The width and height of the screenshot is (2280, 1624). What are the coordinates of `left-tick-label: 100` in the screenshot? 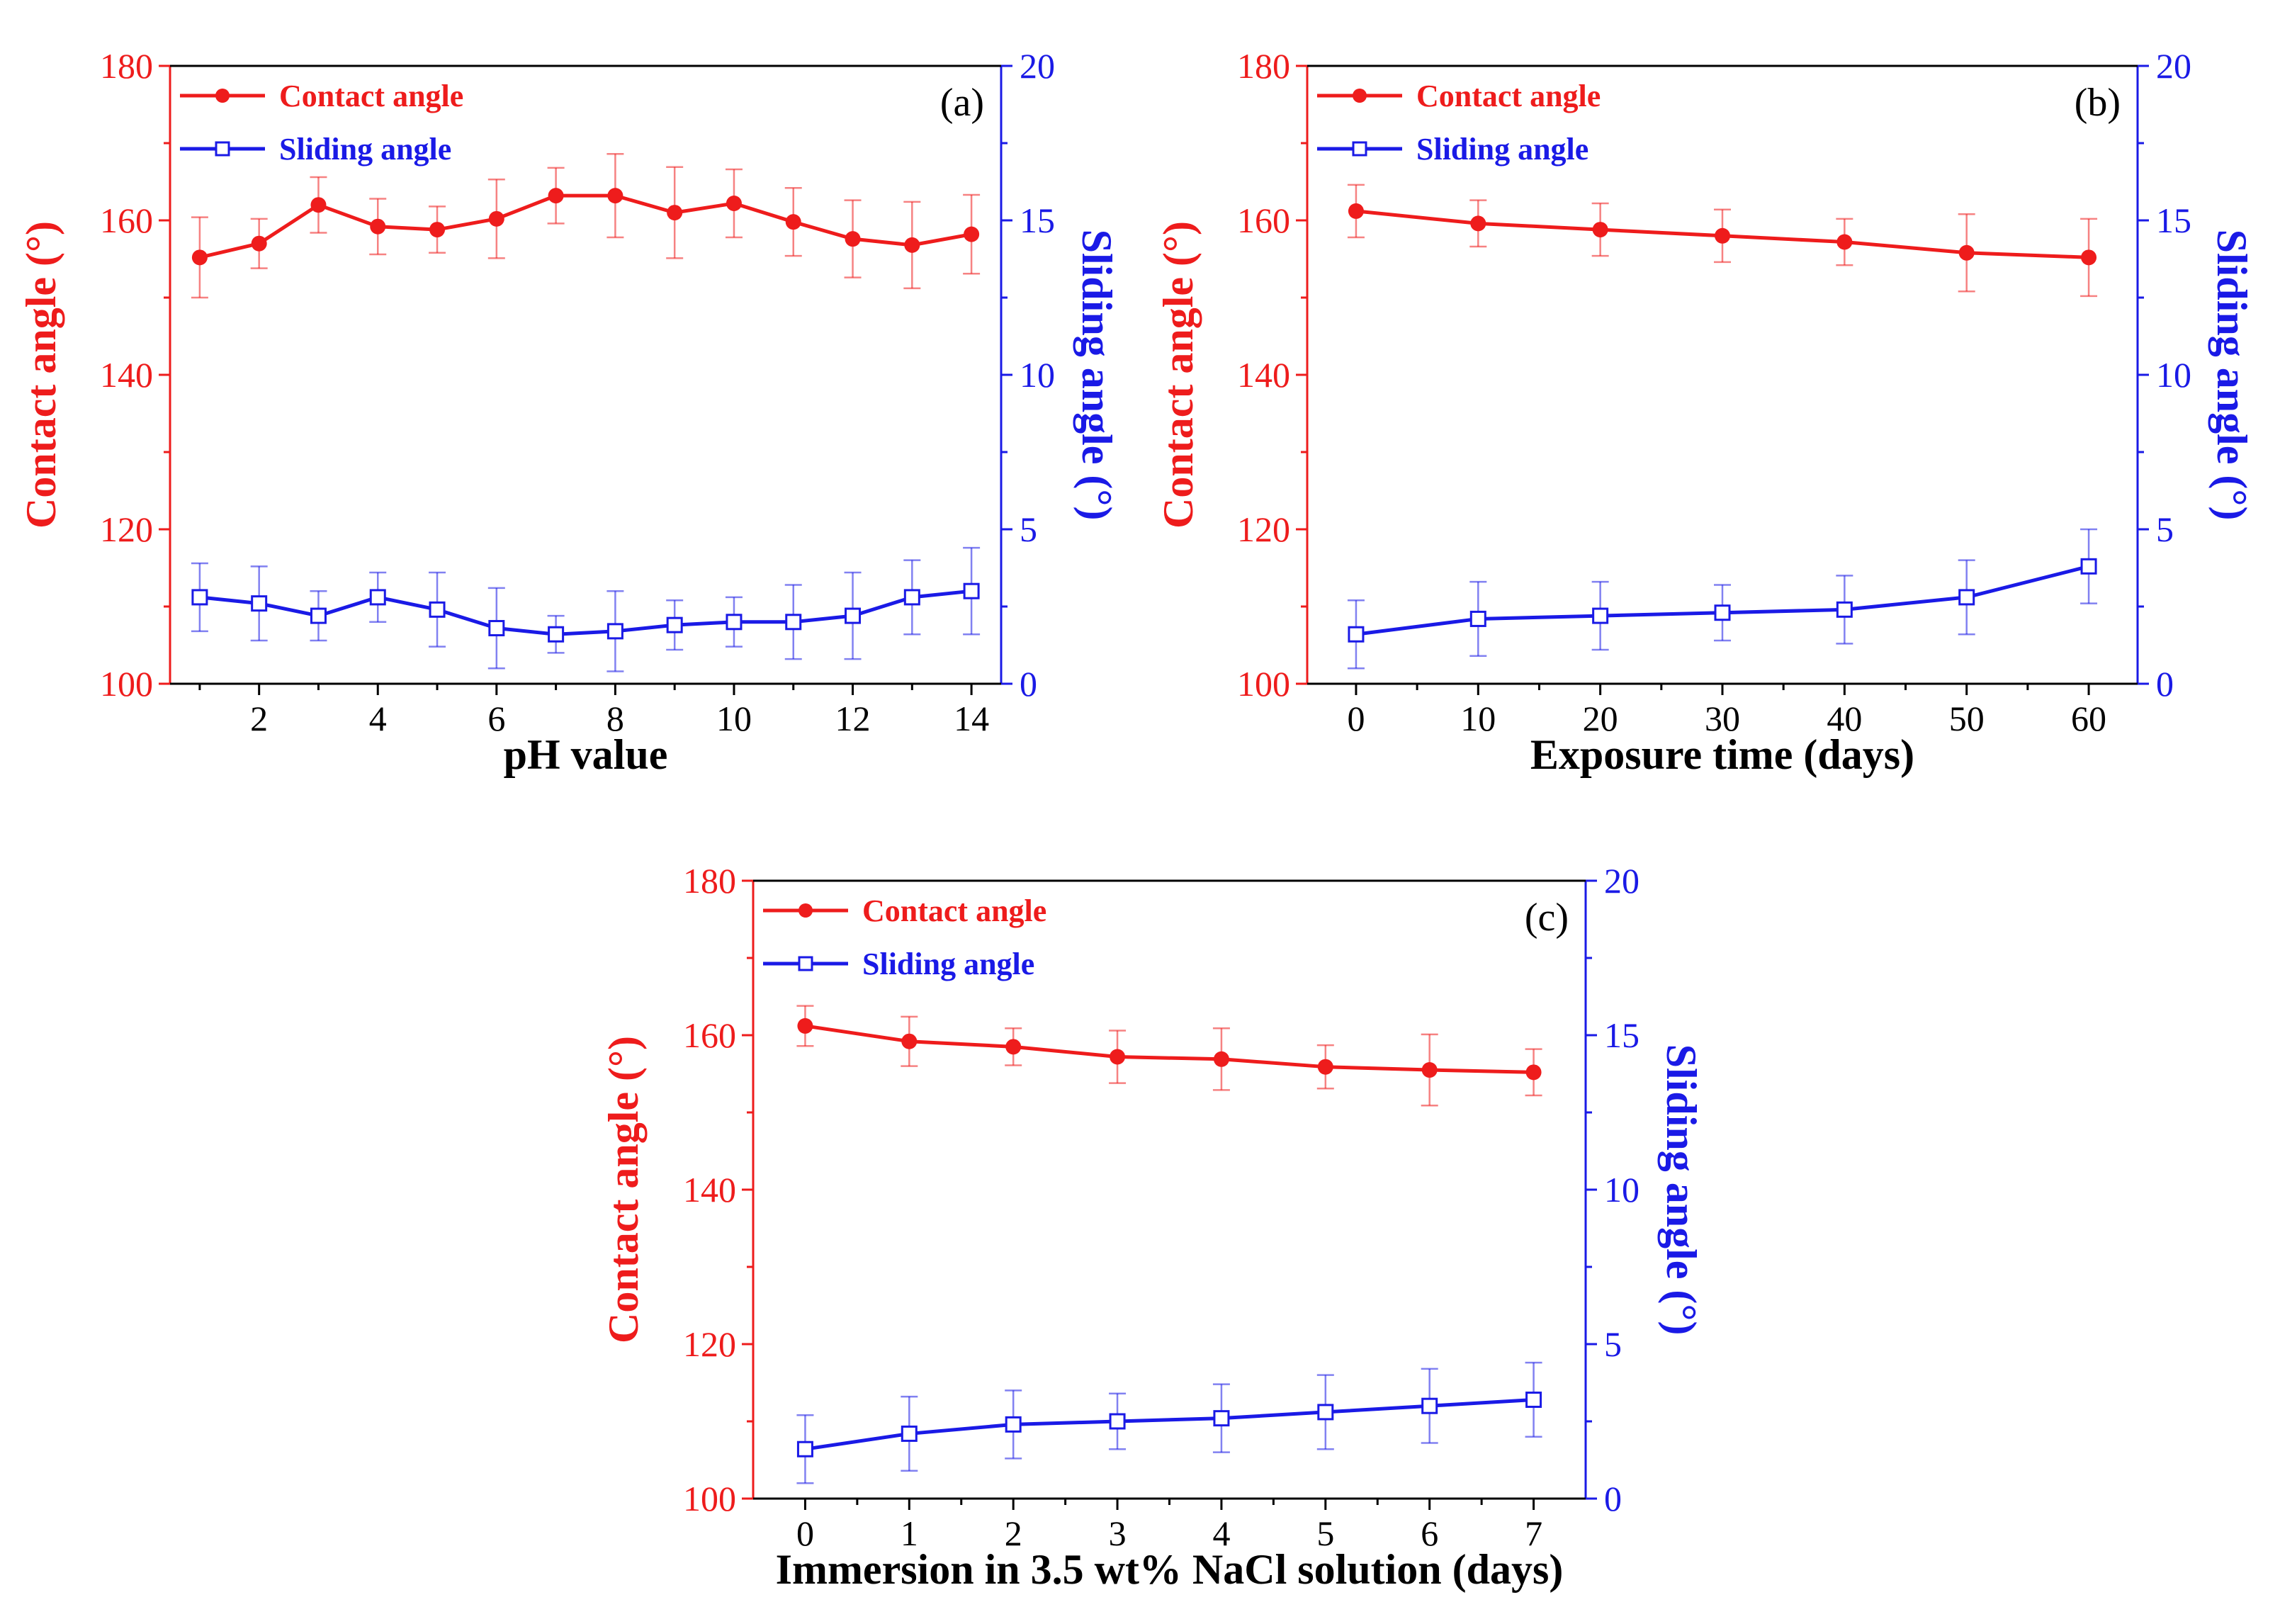 It's located at (709, 1499).